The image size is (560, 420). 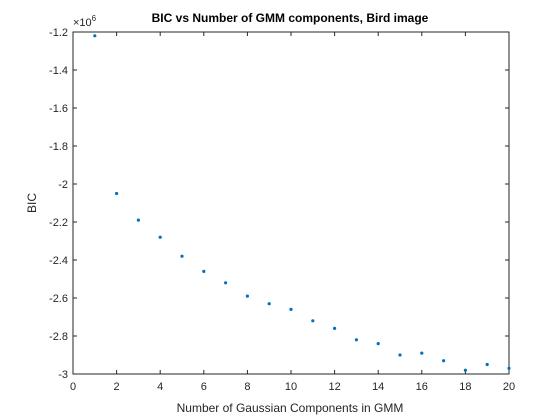 I want to click on x-tick-label: 0, so click(x=73, y=387).